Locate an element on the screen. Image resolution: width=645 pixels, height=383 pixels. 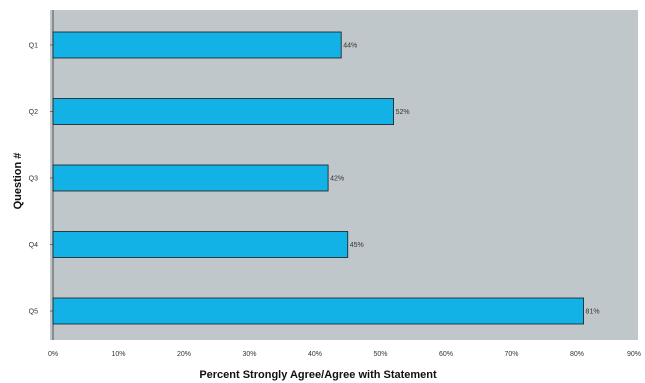
data-label-q5: 81% is located at coordinates (593, 312).